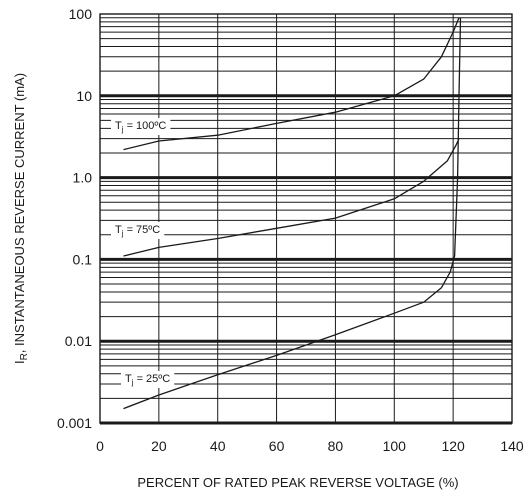 The height and width of the screenshot is (498, 525). I want to click on series-label-suffix: = 100ºC, so click(145, 126).